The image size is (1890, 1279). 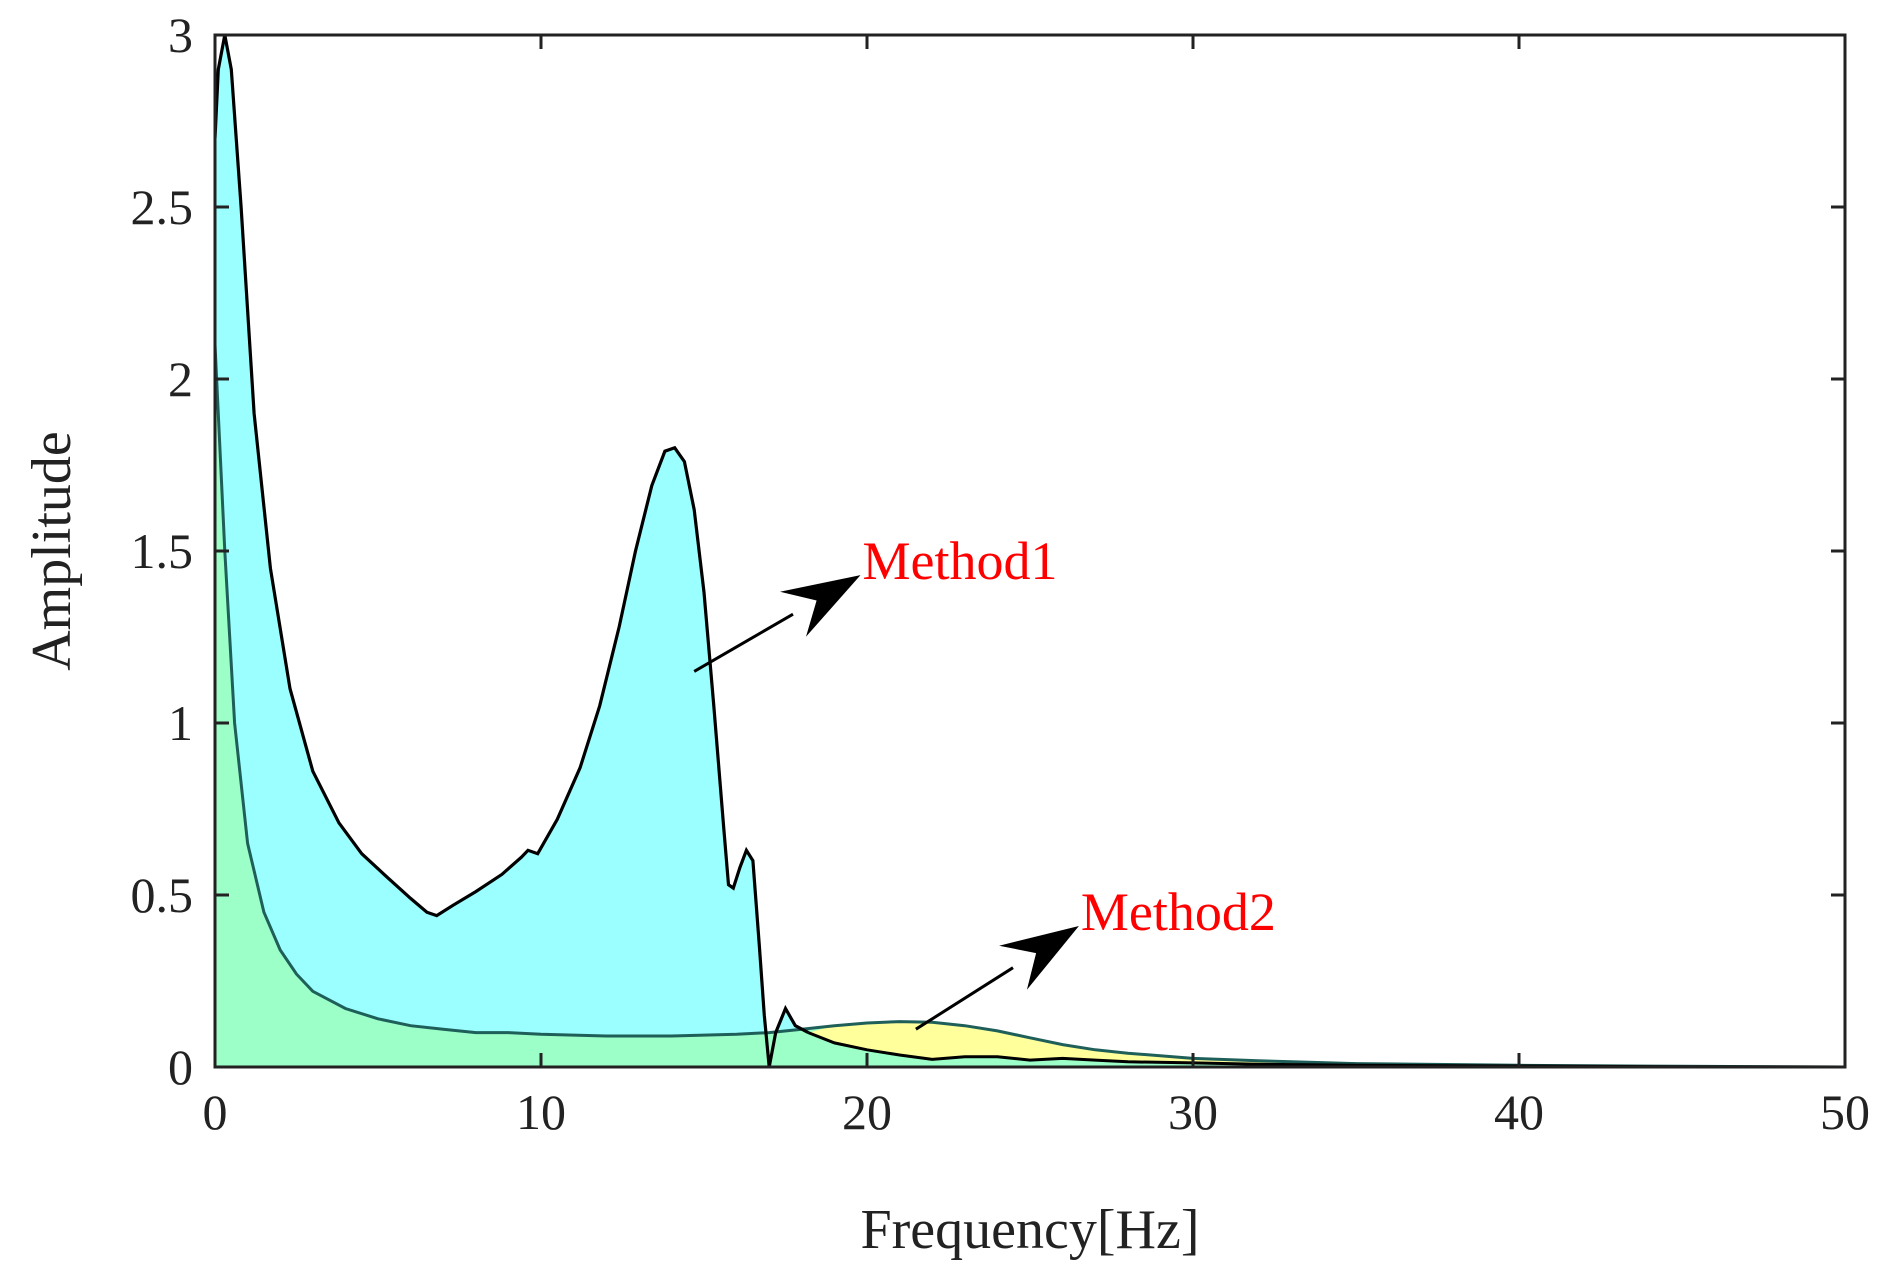 What do you see at coordinates (162, 895) in the screenshot?
I see `y-tick-label: 0.5` at bounding box center [162, 895].